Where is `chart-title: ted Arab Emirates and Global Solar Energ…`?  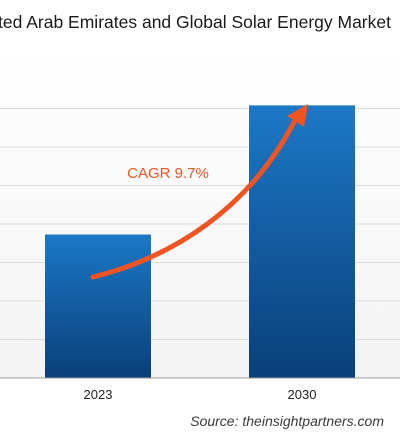 chart-title: ted Arab Emirates and Global Solar Energ… is located at coordinates (195, 22).